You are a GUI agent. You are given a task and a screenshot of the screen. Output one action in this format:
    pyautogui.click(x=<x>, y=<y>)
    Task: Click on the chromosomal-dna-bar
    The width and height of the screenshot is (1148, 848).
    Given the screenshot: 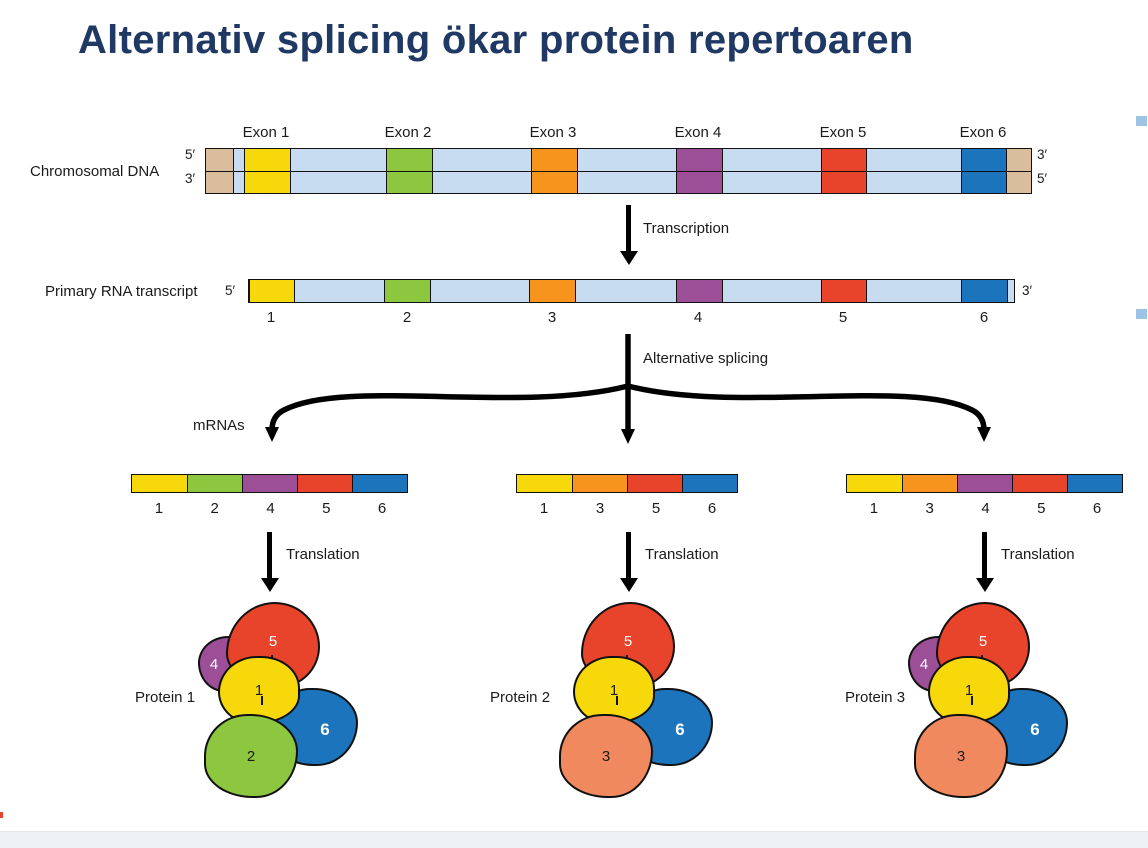 What is the action you would take?
    pyautogui.click(x=618, y=171)
    